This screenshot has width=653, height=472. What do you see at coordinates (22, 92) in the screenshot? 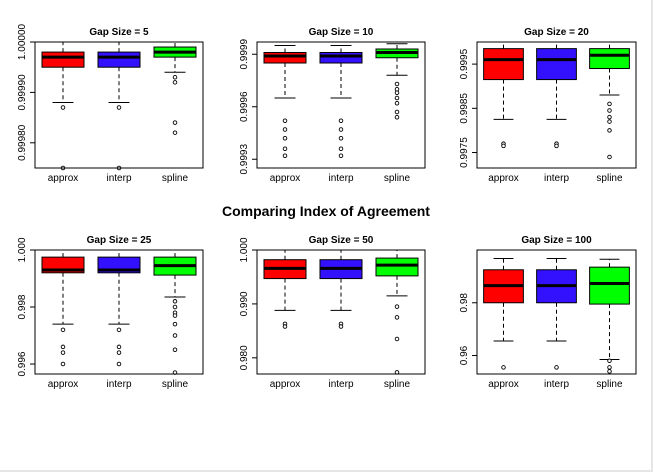
I see `y-tick-label: 0.99990` at bounding box center [22, 92].